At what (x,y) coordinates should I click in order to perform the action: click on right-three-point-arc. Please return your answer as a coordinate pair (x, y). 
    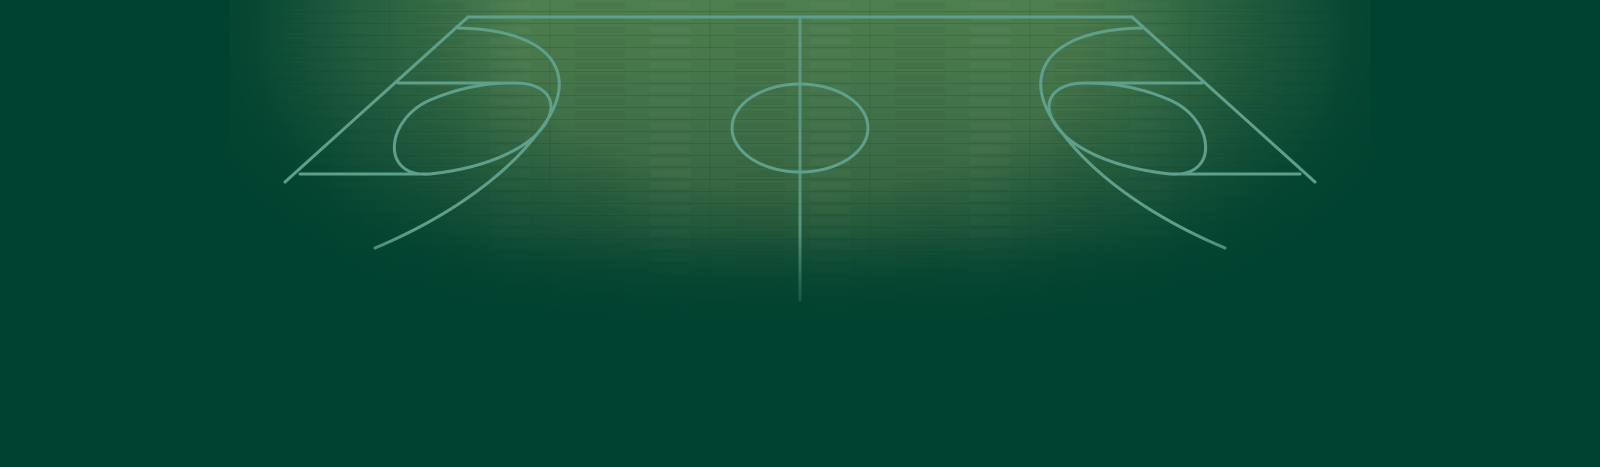
    Looking at the image, I should click on (1133, 138).